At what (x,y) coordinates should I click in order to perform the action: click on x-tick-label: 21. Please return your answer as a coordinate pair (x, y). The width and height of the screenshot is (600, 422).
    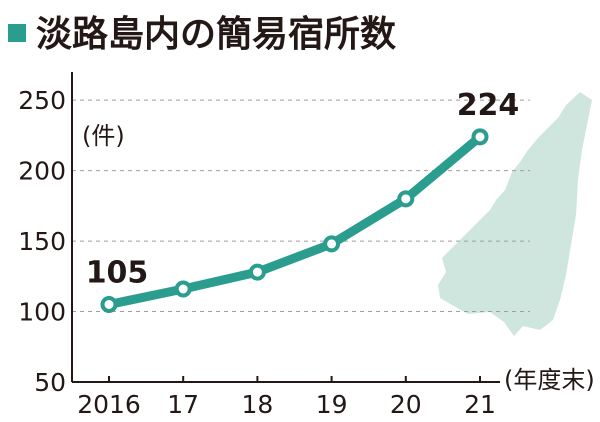
    Looking at the image, I should click on (480, 404).